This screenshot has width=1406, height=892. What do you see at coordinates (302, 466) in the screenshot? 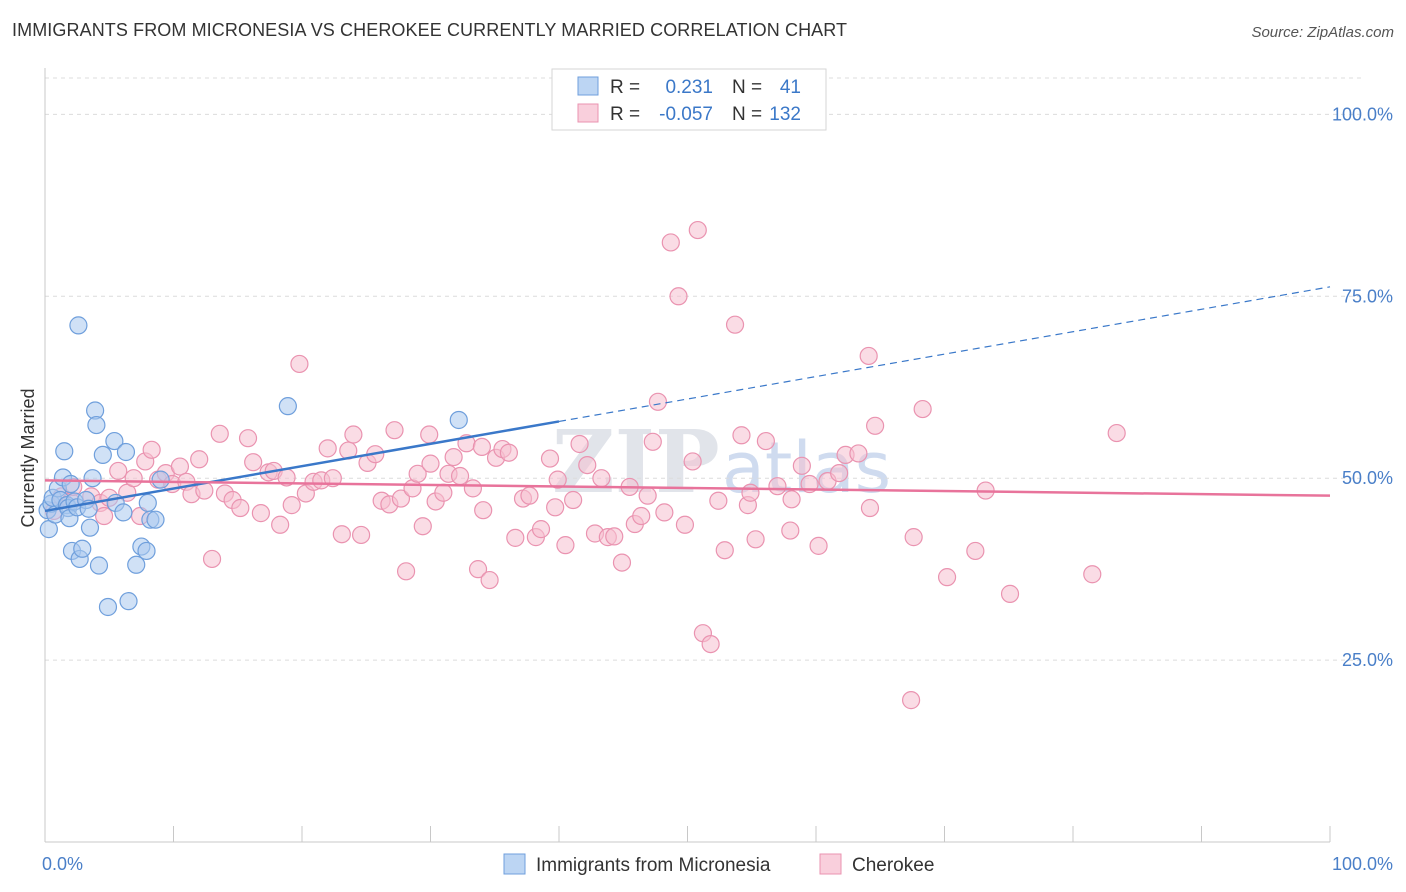
I see `micronesia-trend-line` at bounding box center [302, 466].